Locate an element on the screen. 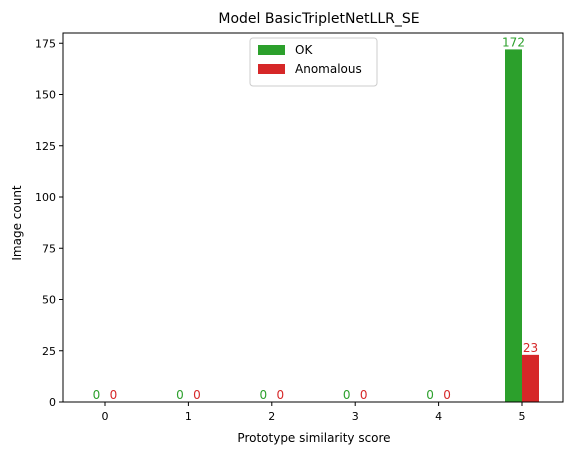  y-tick-label: 150 is located at coordinates (45, 95).